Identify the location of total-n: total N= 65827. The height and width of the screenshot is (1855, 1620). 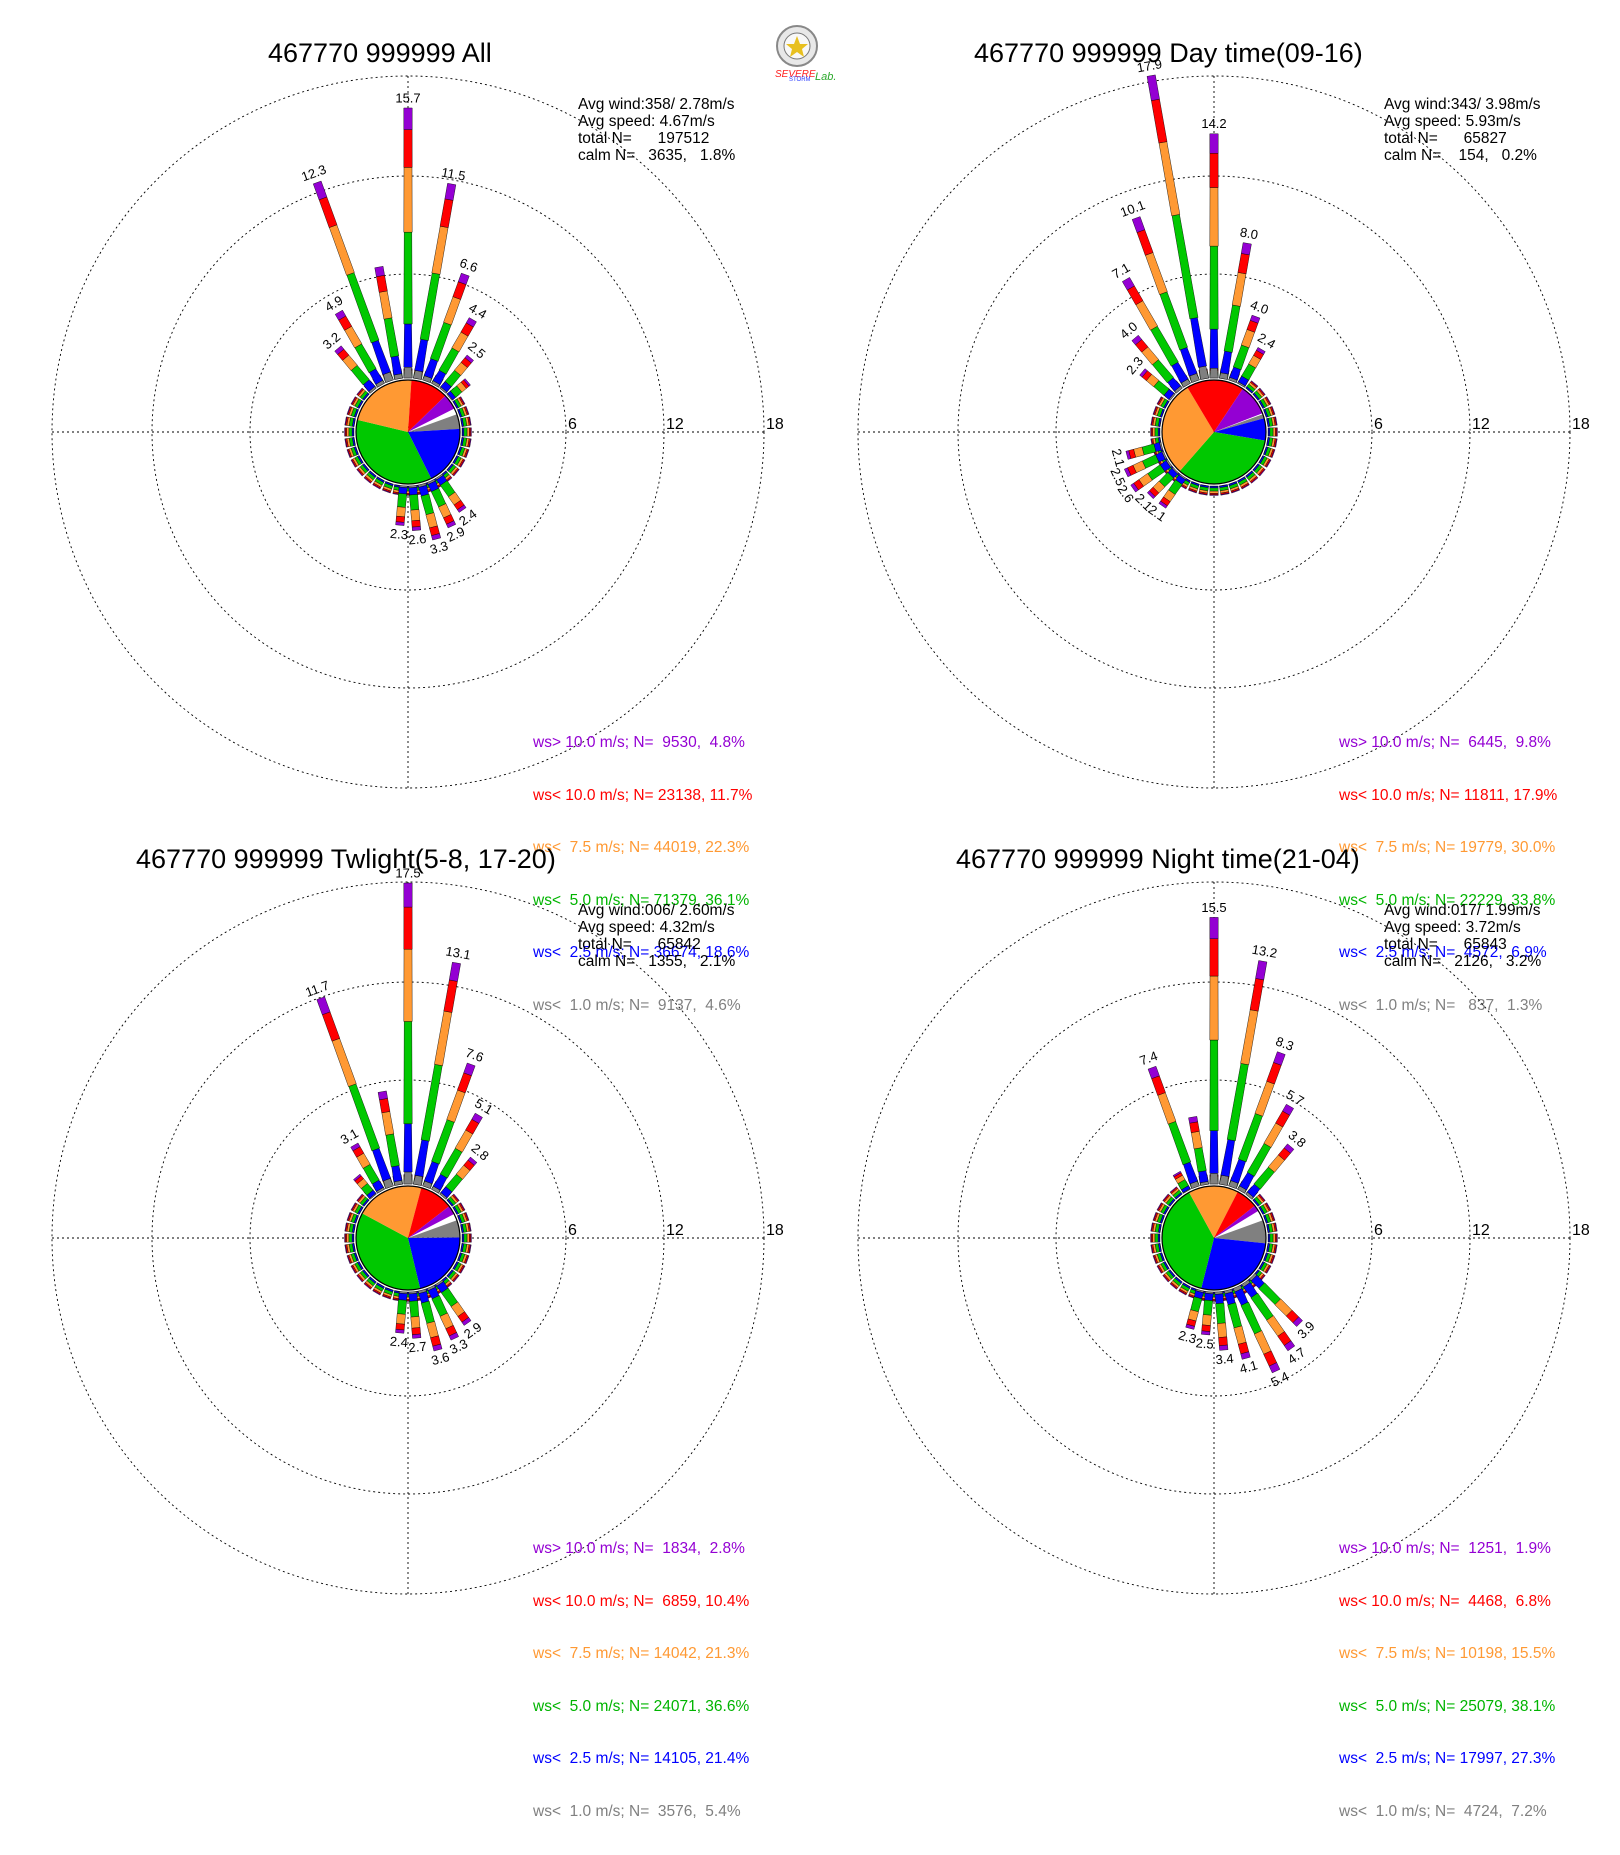
(1462, 138).